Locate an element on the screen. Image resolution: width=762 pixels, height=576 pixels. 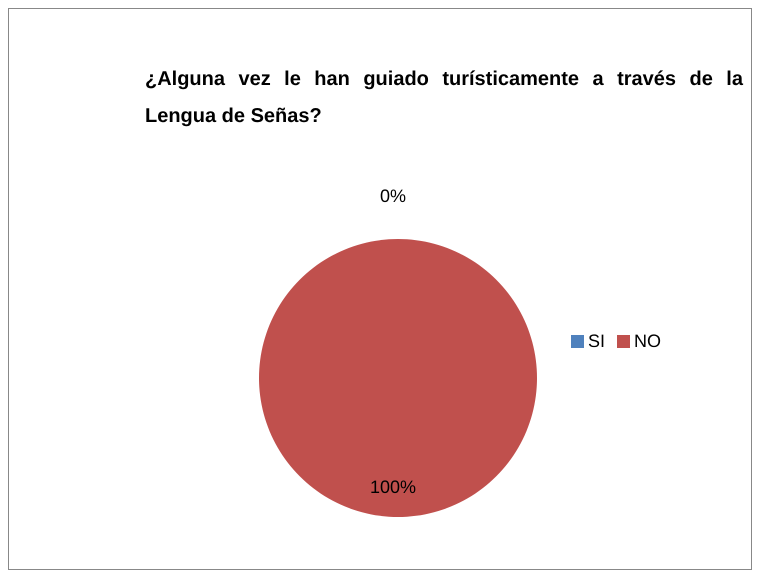
legend-label: NO is located at coordinates (648, 341).